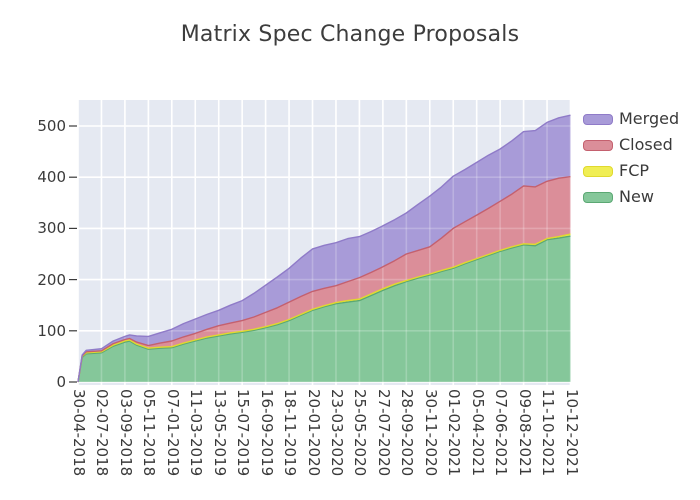 This screenshot has height=500, width=700. Describe the element at coordinates (634, 170) in the screenshot. I see `legend-label: FCP` at that location.